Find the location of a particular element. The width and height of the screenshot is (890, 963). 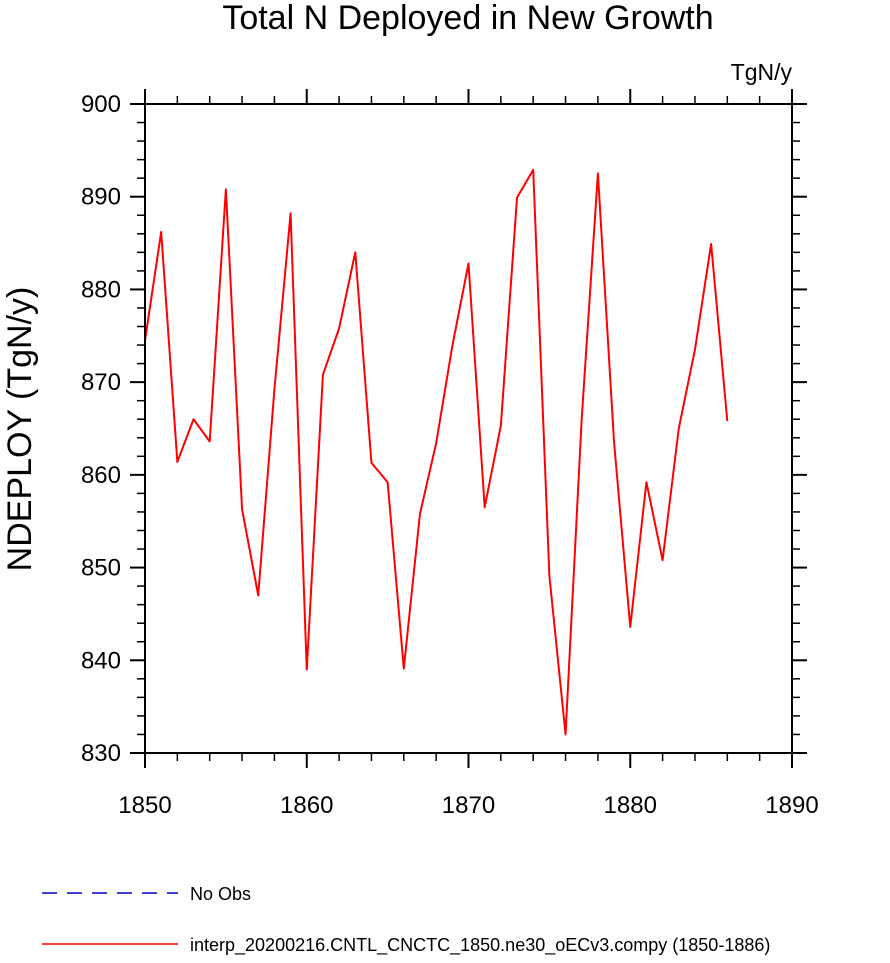

y-tick-label: 830 is located at coordinates (101, 753).